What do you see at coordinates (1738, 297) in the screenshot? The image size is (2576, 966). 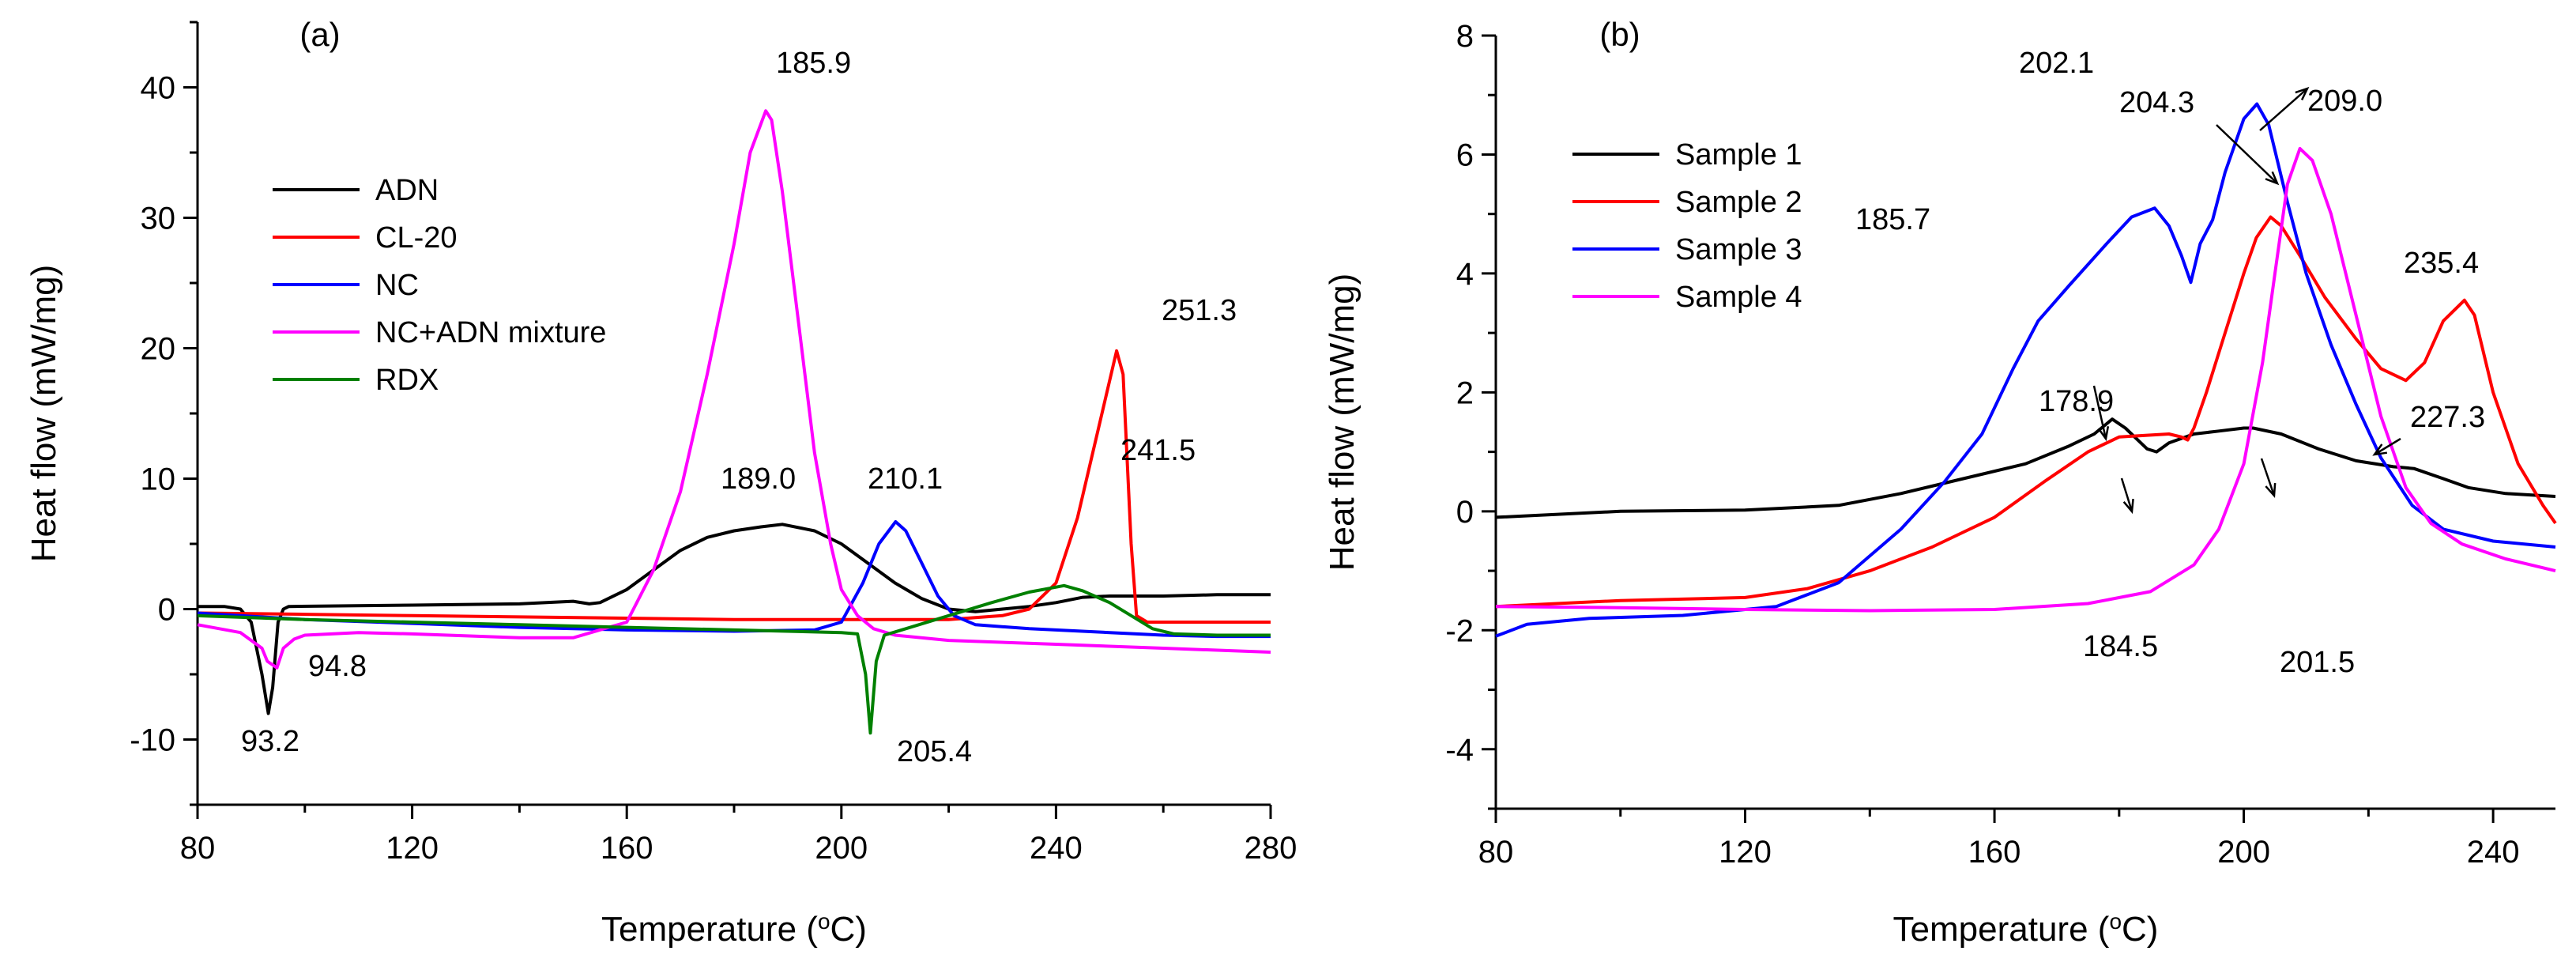 I see `legend-label: Sample 4` at bounding box center [1738, 297].